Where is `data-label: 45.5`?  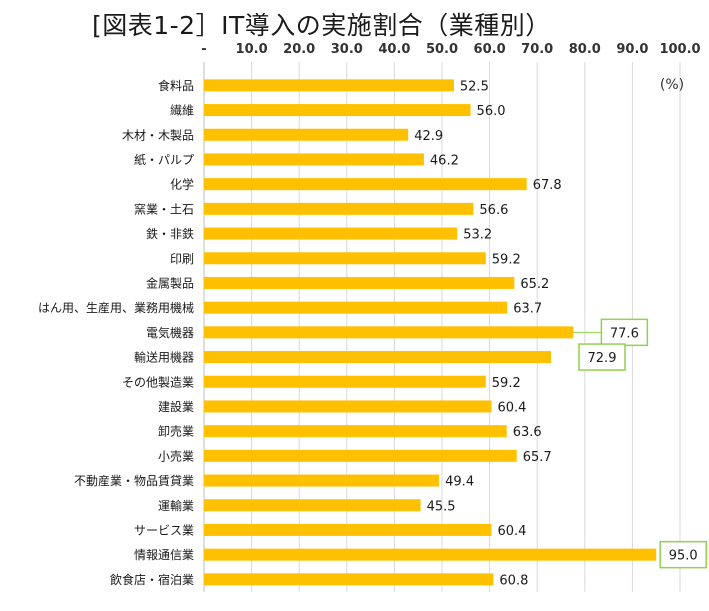
data-label: 45.5 is located at coordinates (441, 506).